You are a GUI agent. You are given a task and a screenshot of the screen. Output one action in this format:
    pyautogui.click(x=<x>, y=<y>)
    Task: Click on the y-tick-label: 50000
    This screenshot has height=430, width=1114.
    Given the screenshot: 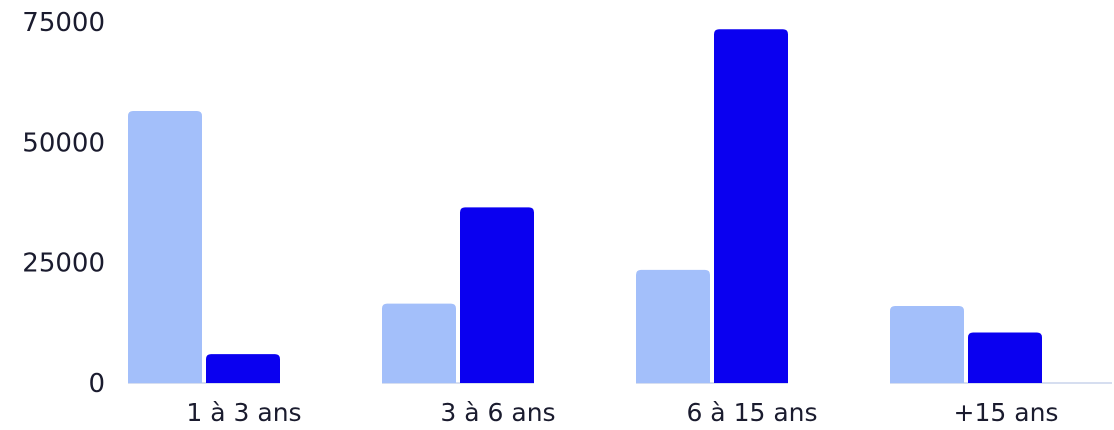 What is the action you would take?
    pyautogui.click(x=63, y=143)
    